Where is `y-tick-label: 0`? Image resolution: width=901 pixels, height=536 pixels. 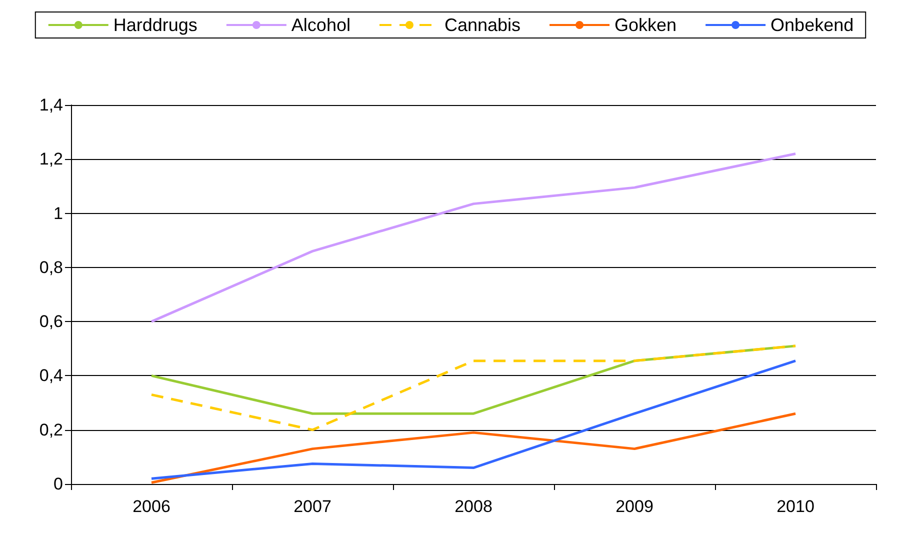 y-tick-label: 0 is located at coordinates (58, 484).